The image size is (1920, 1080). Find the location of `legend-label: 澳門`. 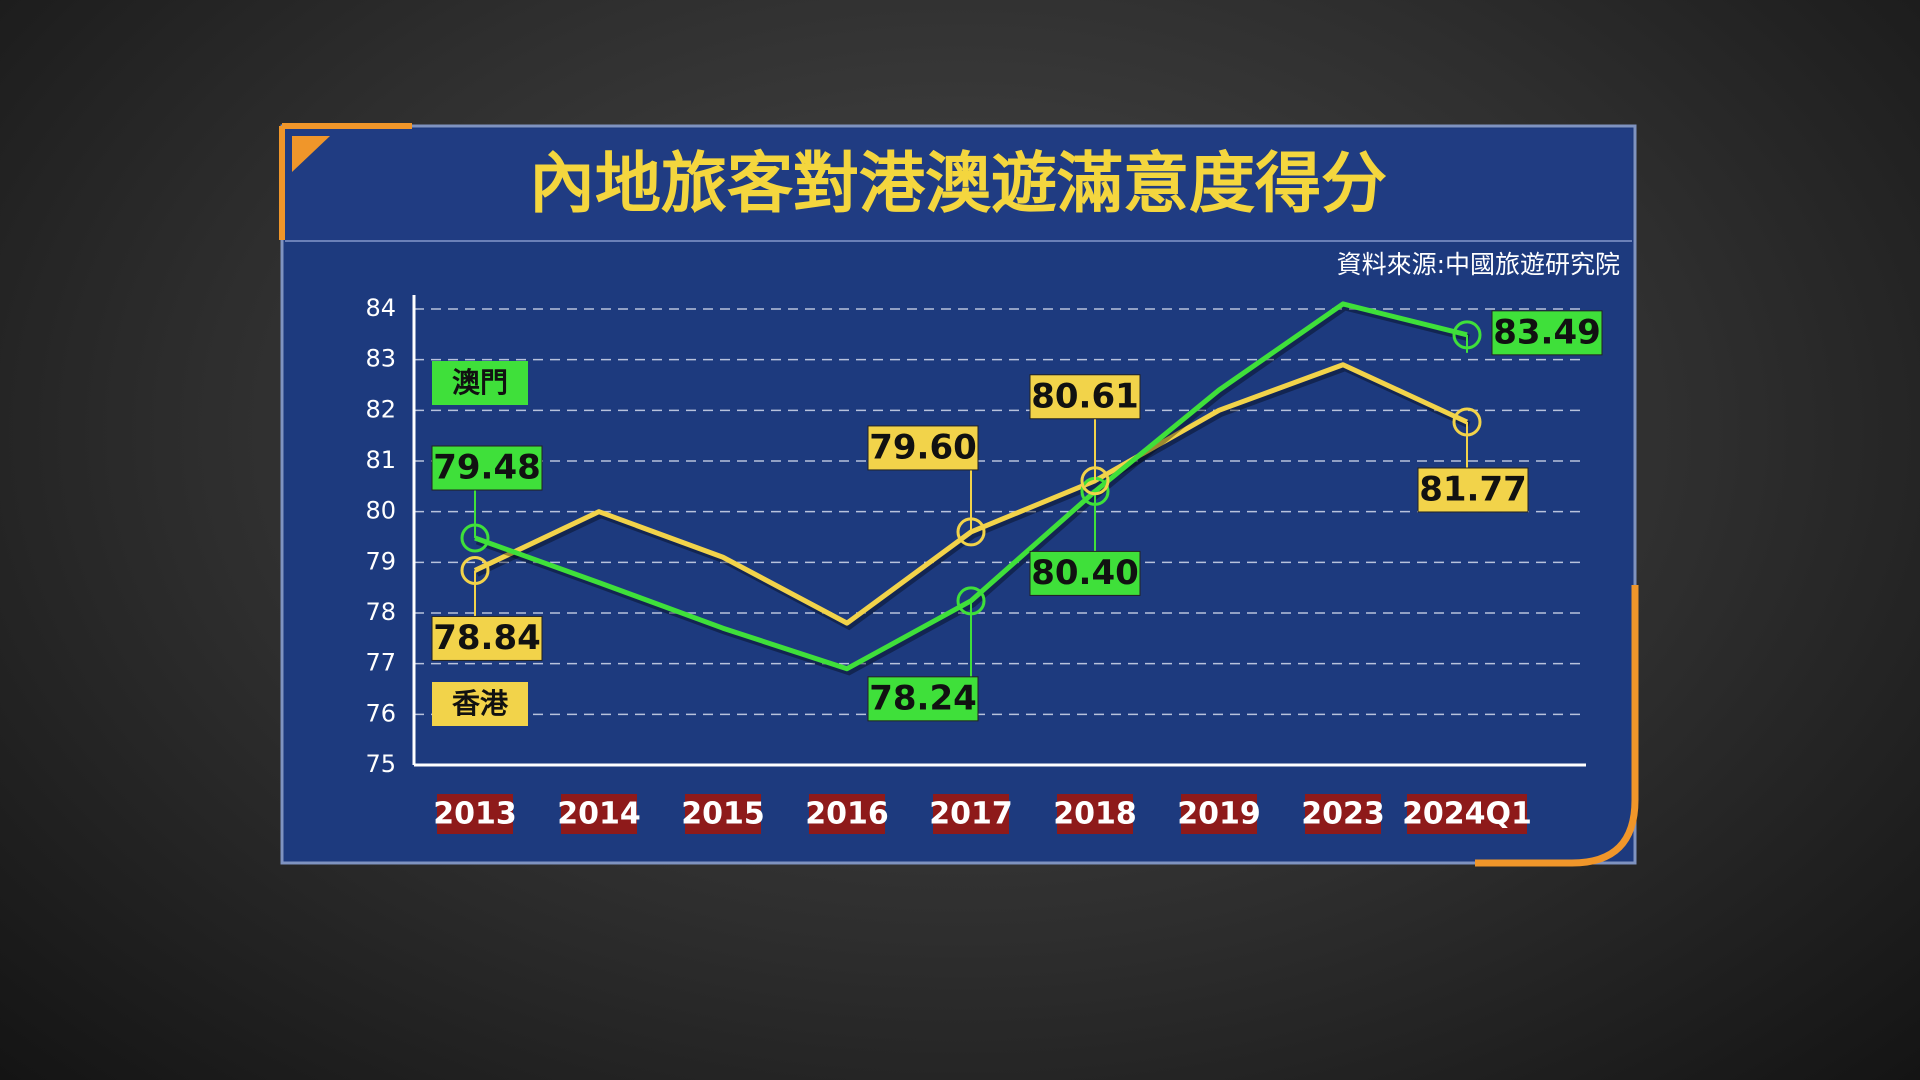

legend-label: 澳門 is located at coordinates (480, 382).